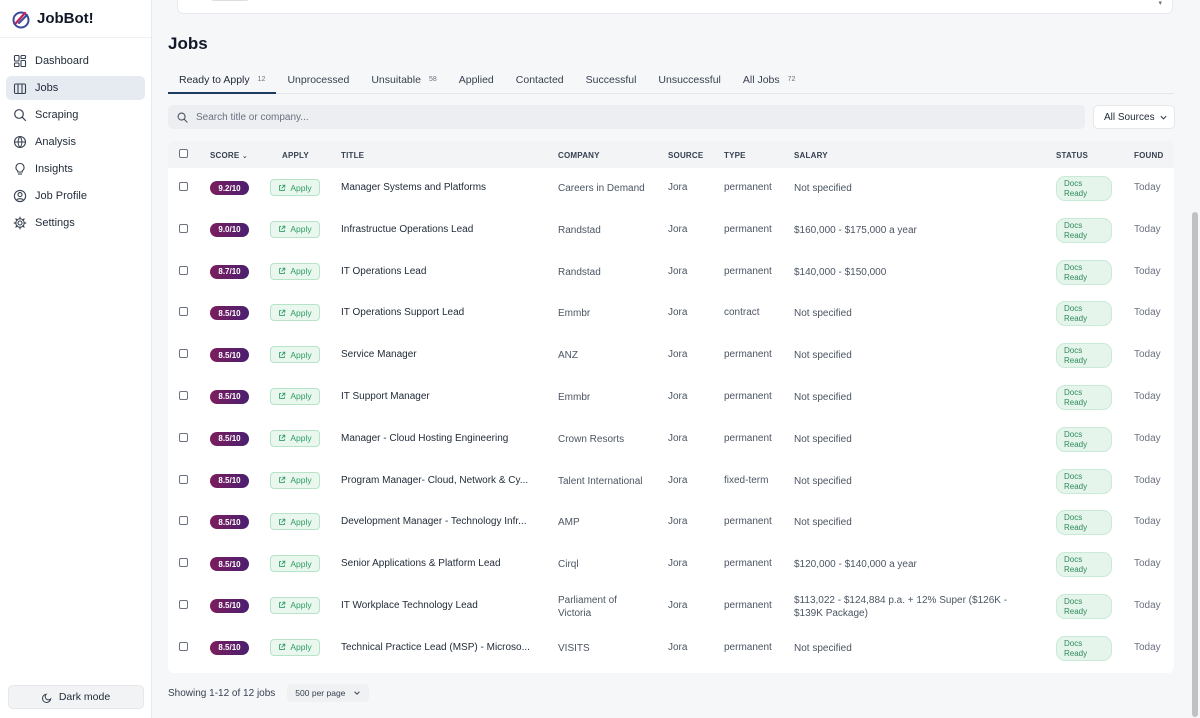  What do you see at coordinates (183, 153) in the screenshot?
I see `select-all-checkbox` at bounding box center [183, 153].